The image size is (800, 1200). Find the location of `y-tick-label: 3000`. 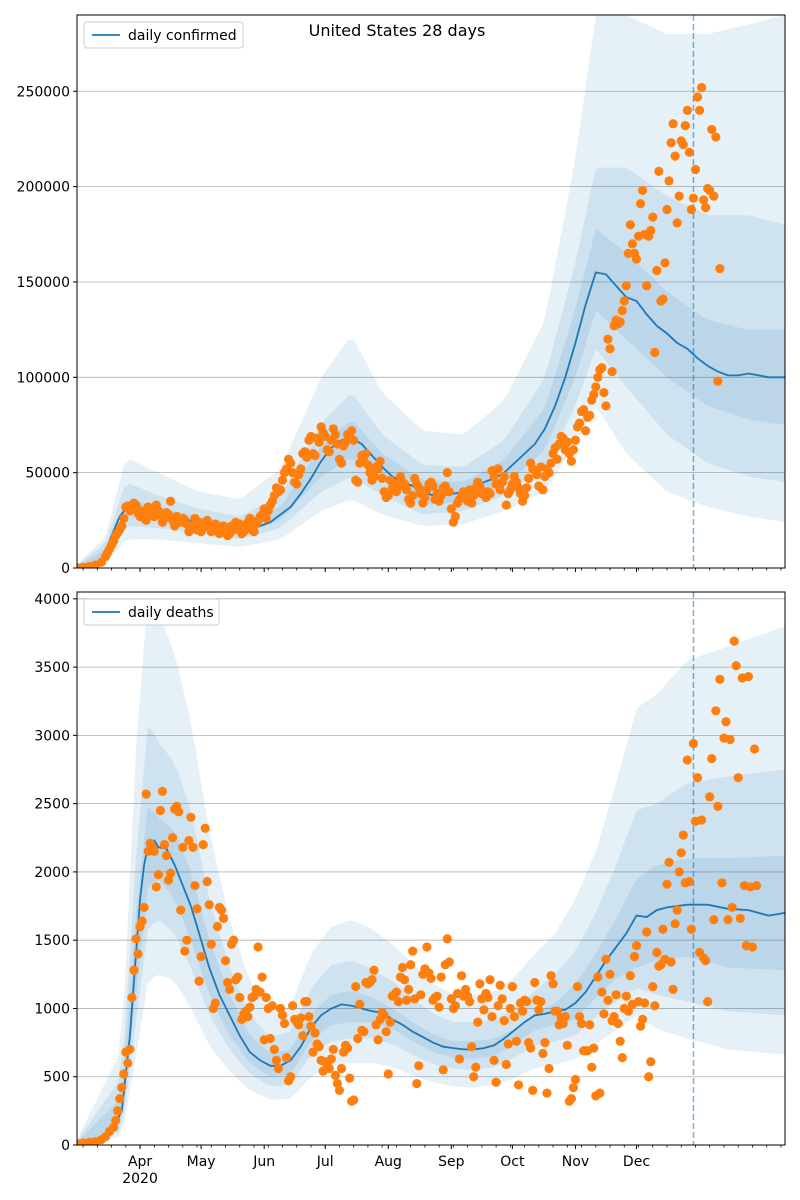

y-tick-label: 3000 is located at coordinates (52, 736).